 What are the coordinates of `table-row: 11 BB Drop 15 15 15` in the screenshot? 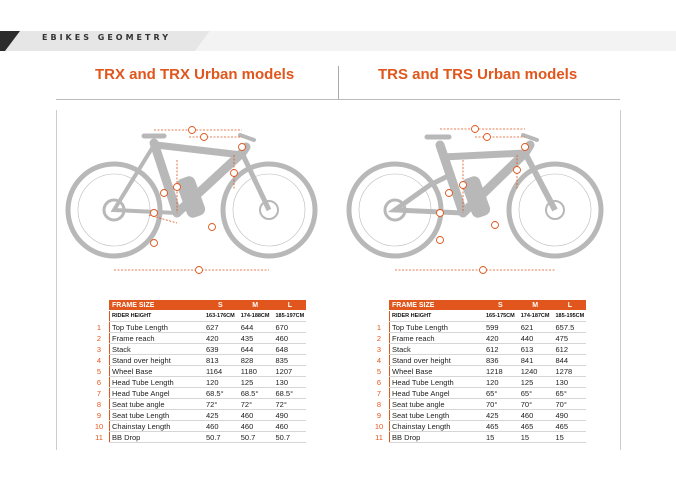 It's located at (479, 437).